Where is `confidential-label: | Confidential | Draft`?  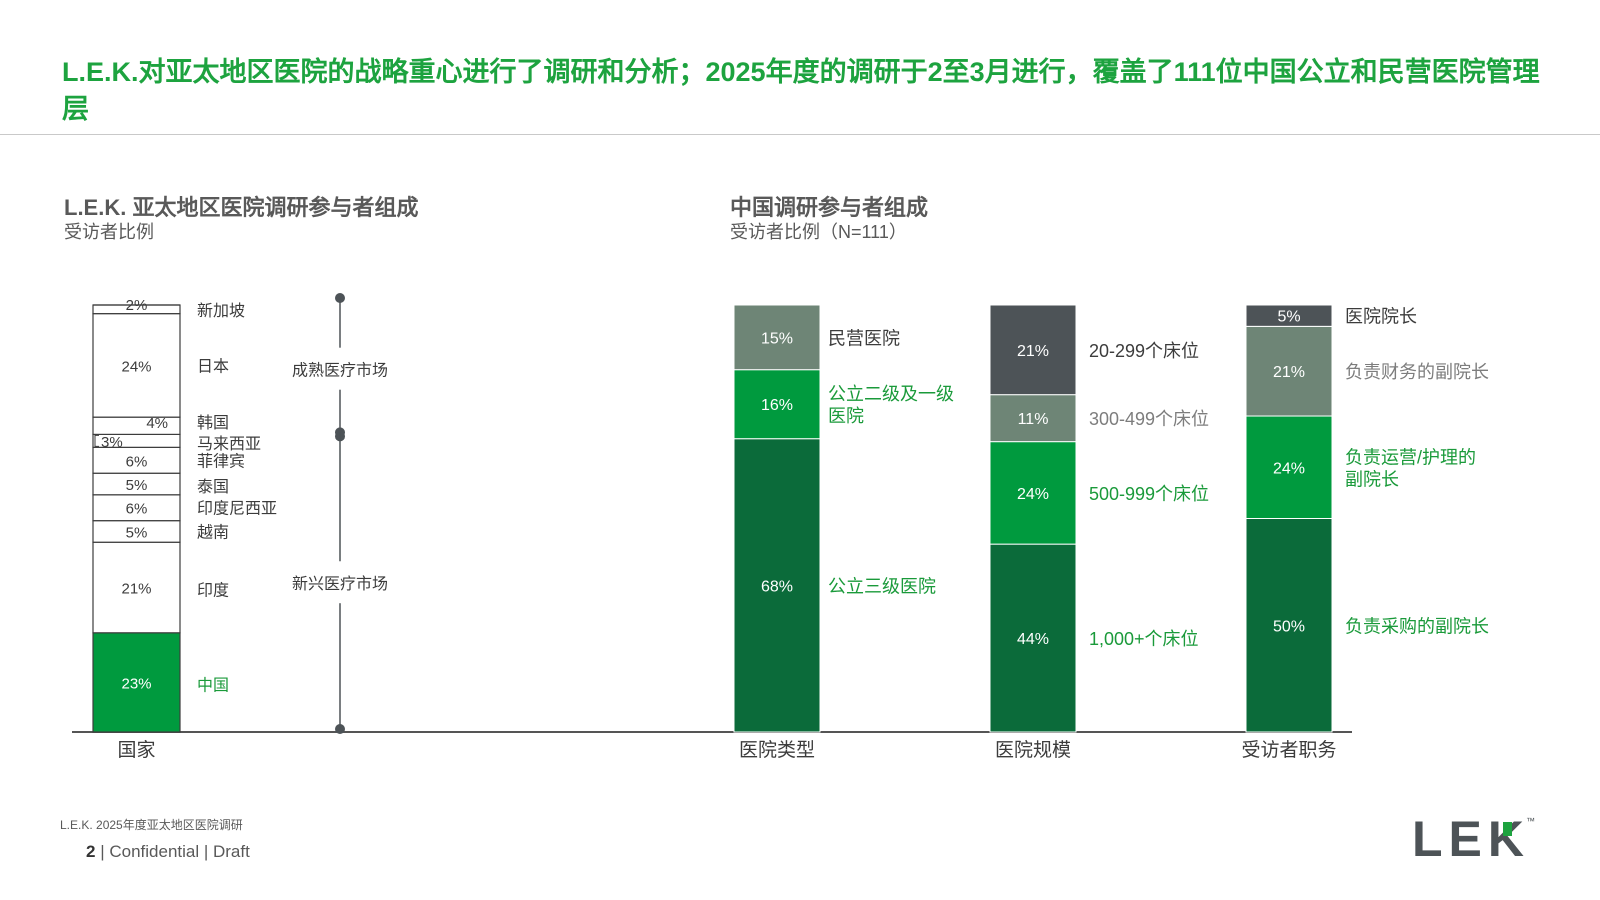 confidential-label: | Confidential | Draft is located at coordinates (175, 851).